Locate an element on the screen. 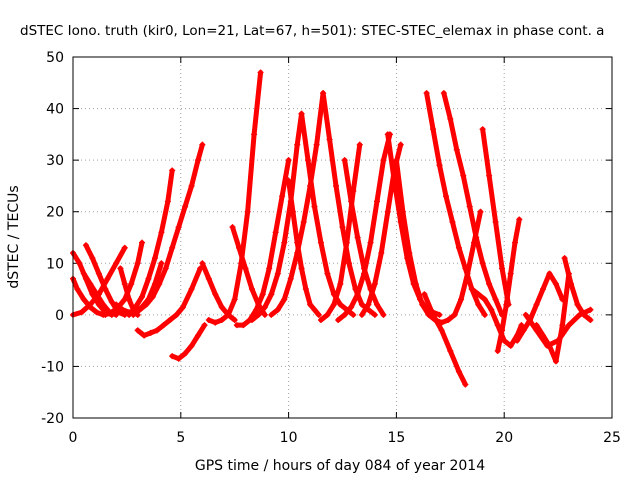  x-tick-label: 5 is located at coordinates (180, 438).